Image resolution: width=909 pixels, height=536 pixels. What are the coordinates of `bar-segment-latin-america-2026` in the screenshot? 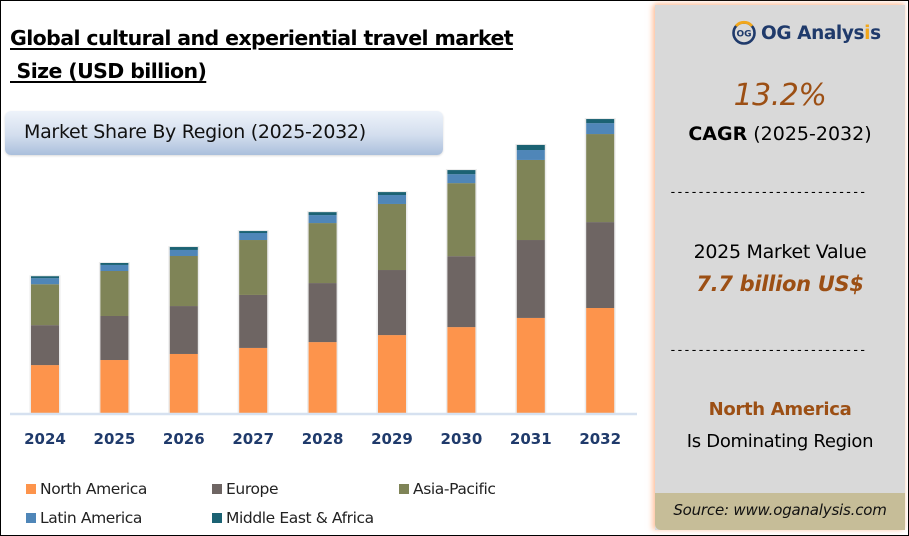 It's located at (183, 252).